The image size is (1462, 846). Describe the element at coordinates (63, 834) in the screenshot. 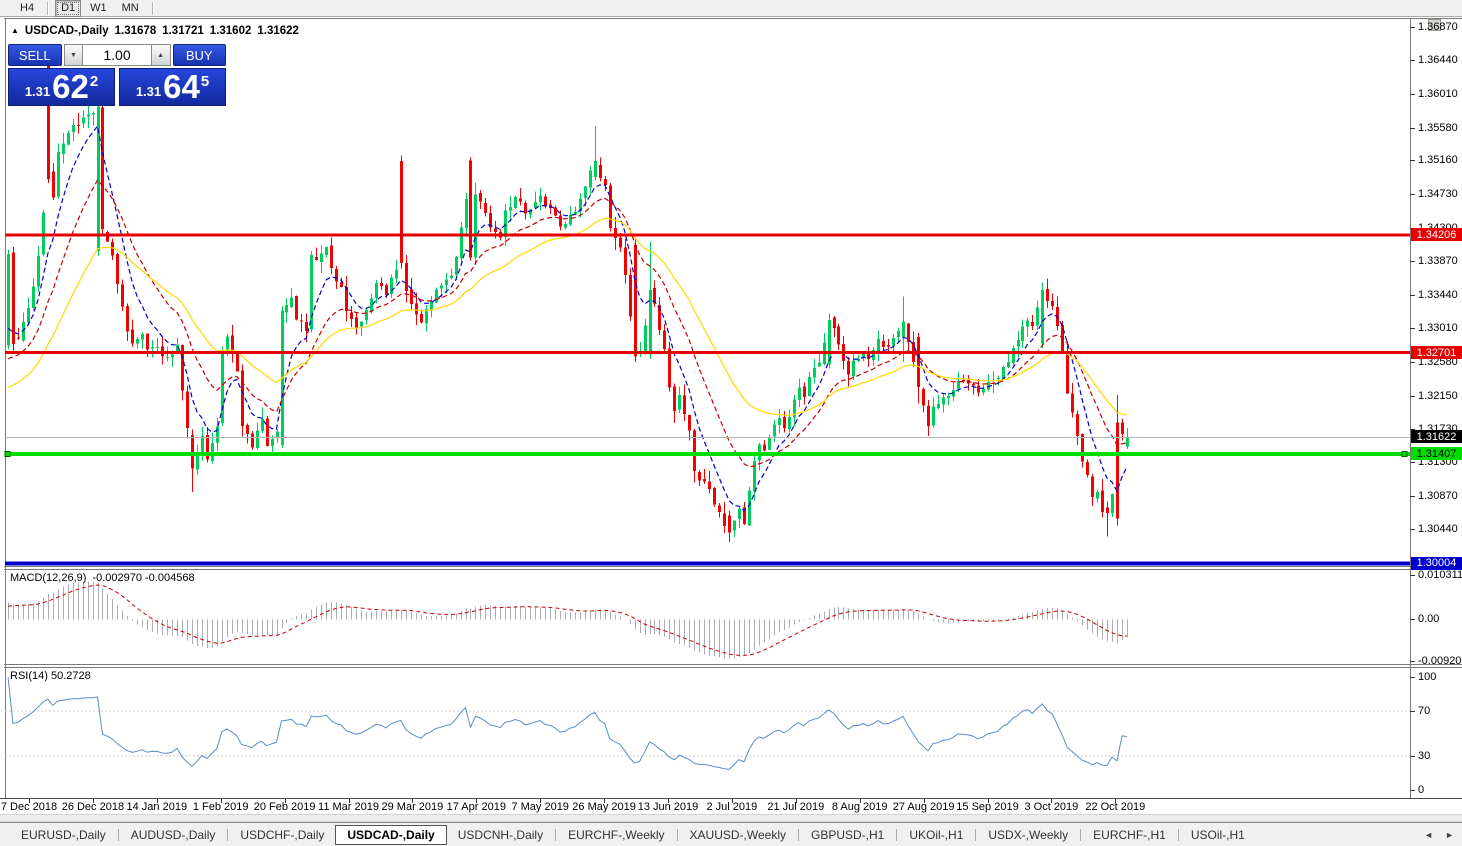

I see `chart-tab-eurusd-daily: EURUSD-,Daily` at that location.